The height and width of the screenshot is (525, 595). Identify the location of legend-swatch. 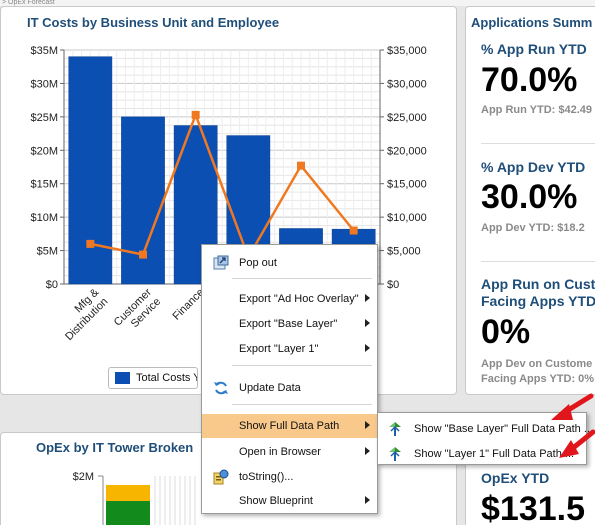
(122, 378).